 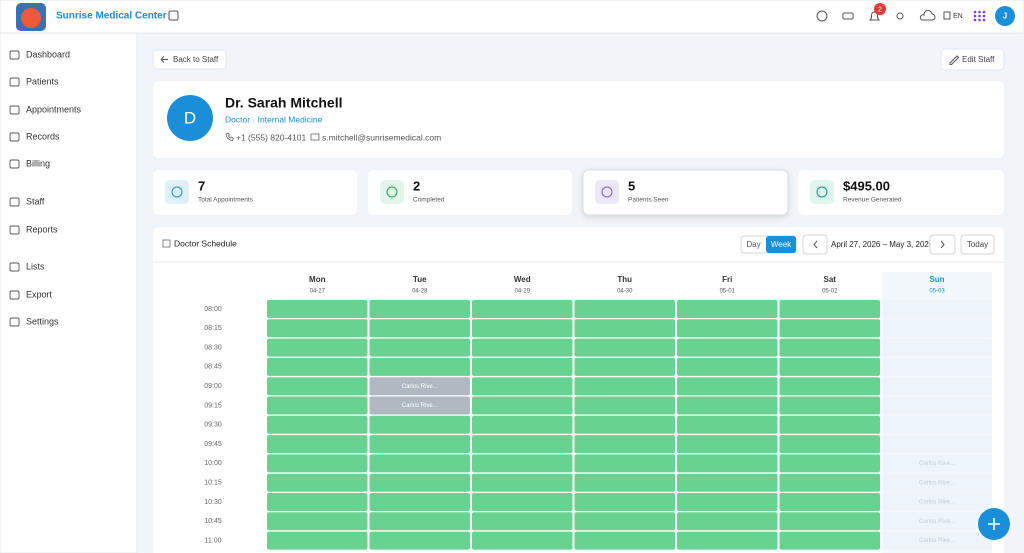 What do you see at coordinates (848, 16) in the screenshot?
I see `keyboard-icon` at bounding box center [848, 16].